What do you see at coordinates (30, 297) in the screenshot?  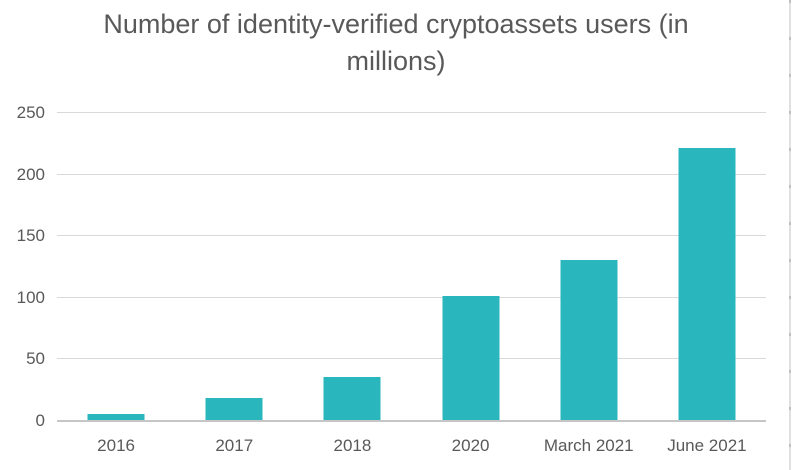 I see `y-tick-label: 100` at bounding box center [30, 297].